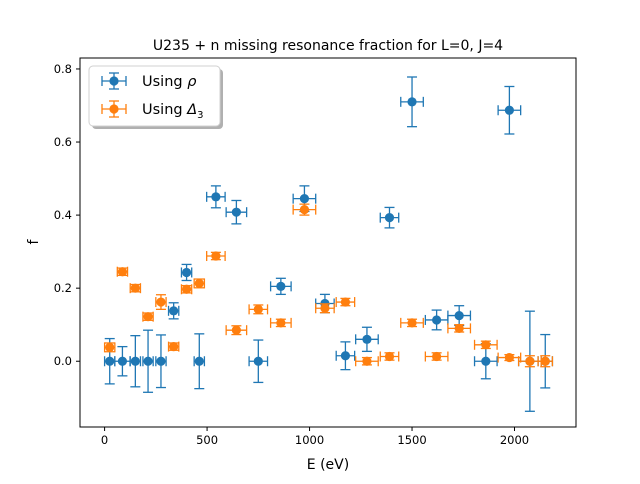  Describe the element at coordinates (34, 241) in the screenshot. I see `y-axis-label: f` at that location.